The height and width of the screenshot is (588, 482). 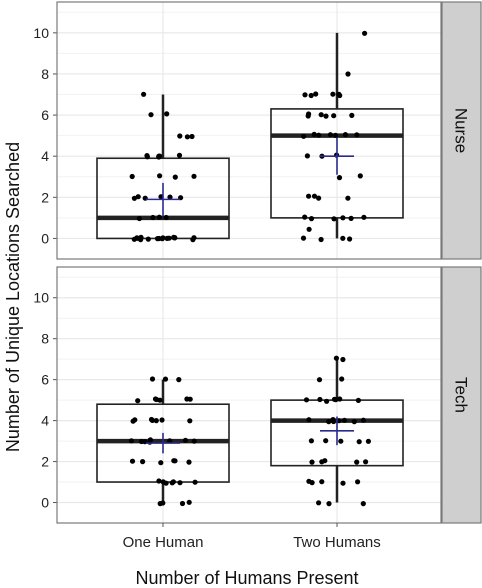 What do you see at coordinates (337, 163) in the screenshot?
I see `iqr-box` at bounding box center [337, 163].